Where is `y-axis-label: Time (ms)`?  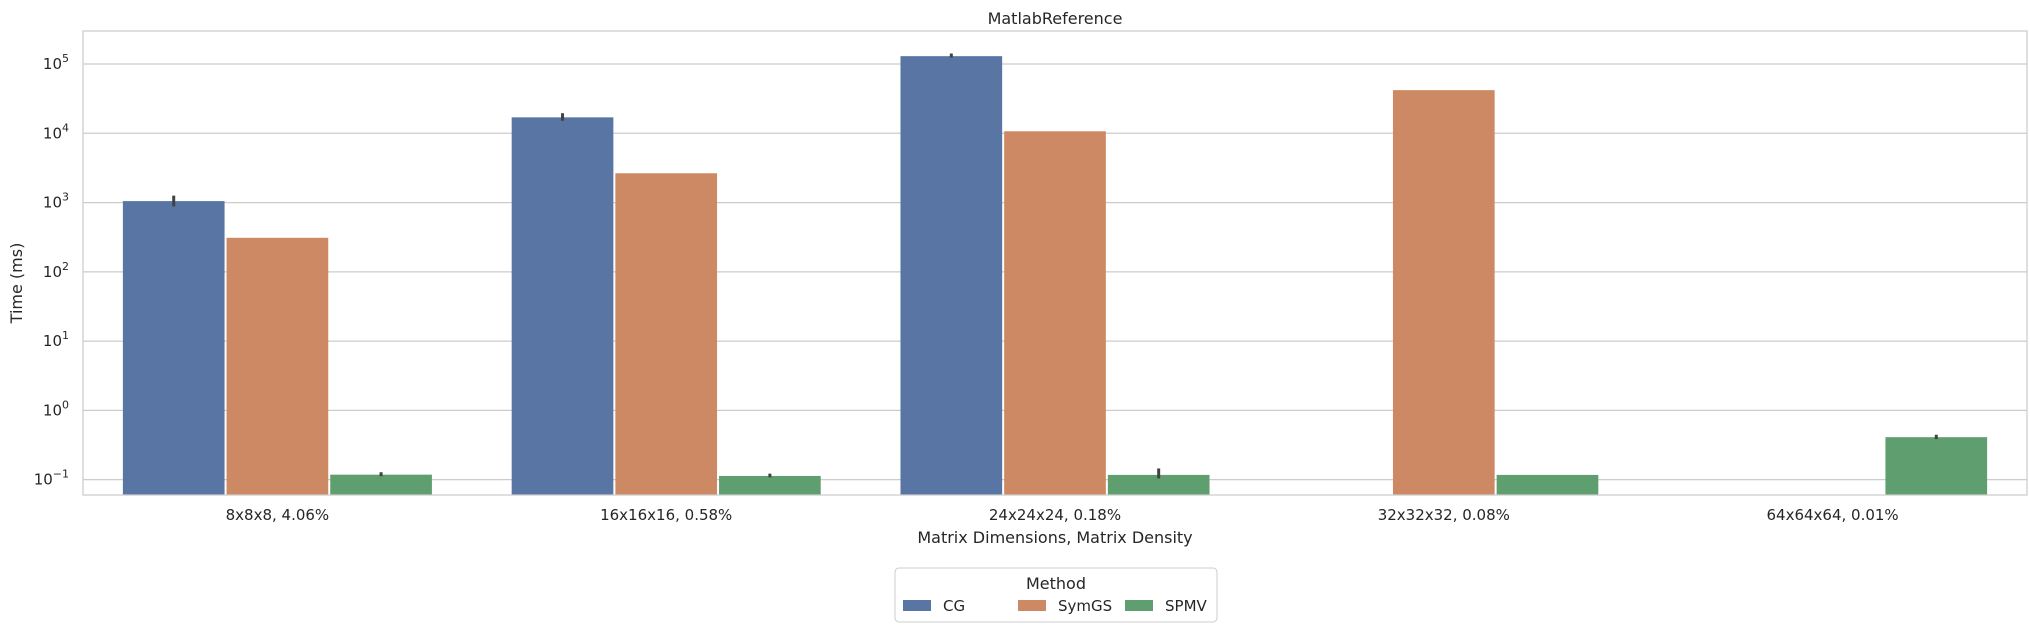
y-axis-label: Time (ms) is located at coordinates (16, 284).